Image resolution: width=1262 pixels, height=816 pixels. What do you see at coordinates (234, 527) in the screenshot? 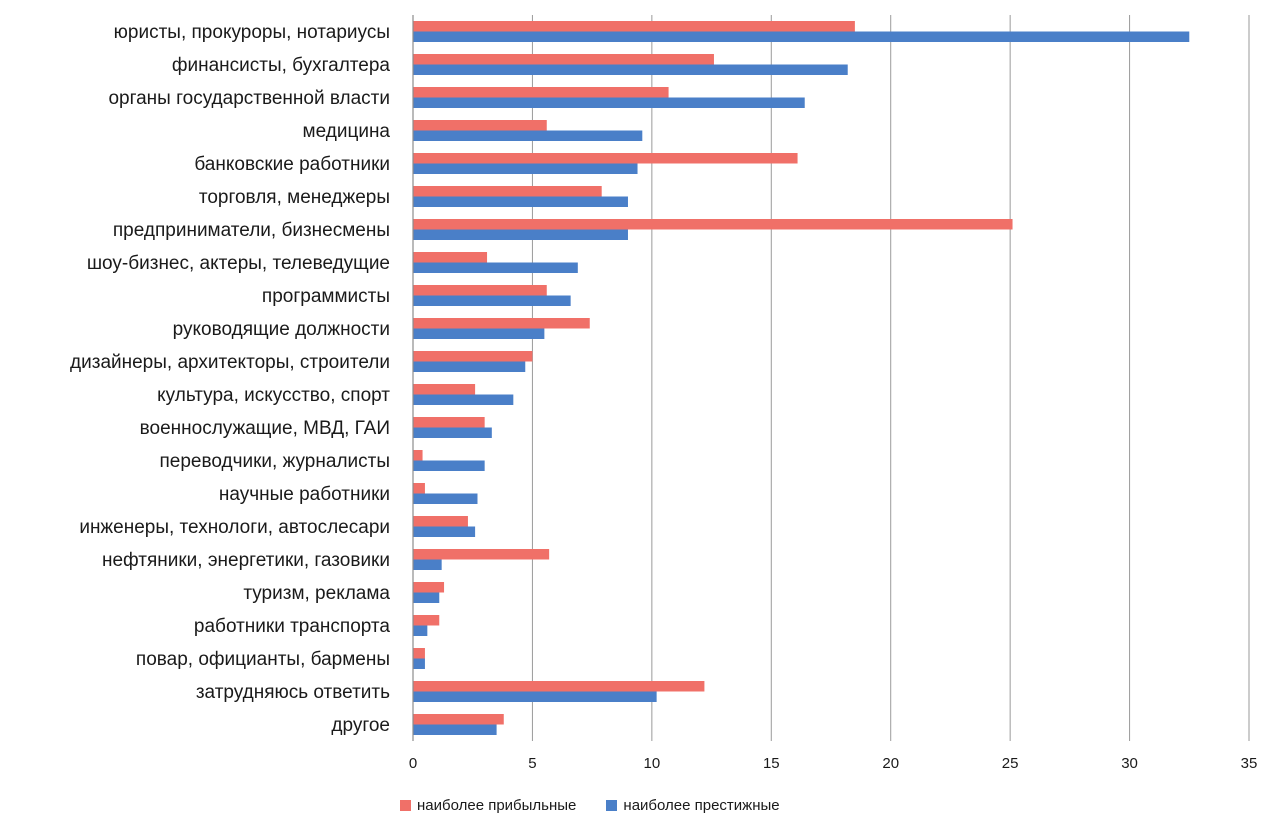
I see `category-label: инженеры, технологи, автослесари` at bounding box center [234, 527].